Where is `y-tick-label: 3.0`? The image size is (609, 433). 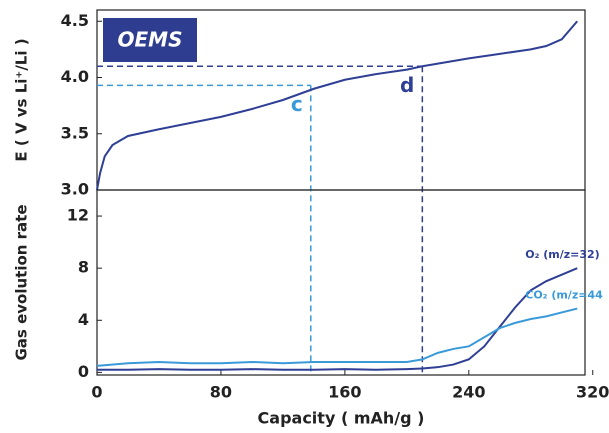
y-tick-label: 3.0 is located at coordinates (75, 189).